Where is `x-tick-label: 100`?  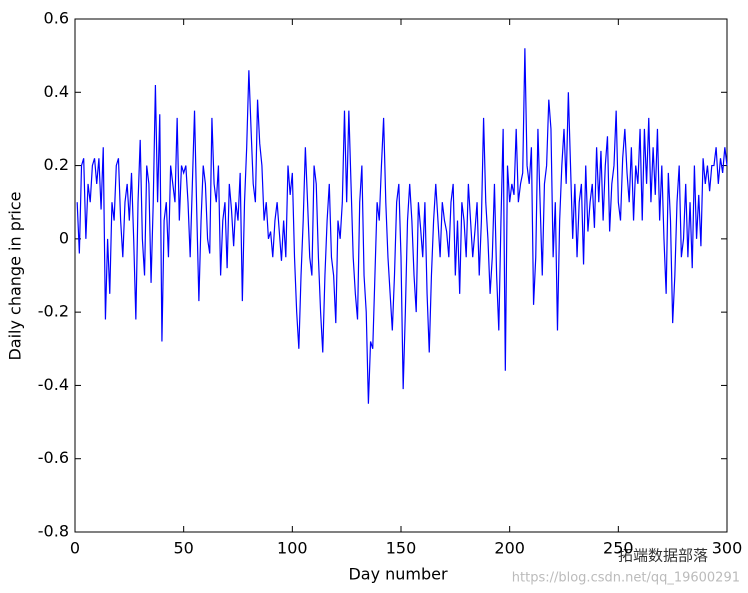 x-tick-label: 100 is located at coordinates (292, 548).